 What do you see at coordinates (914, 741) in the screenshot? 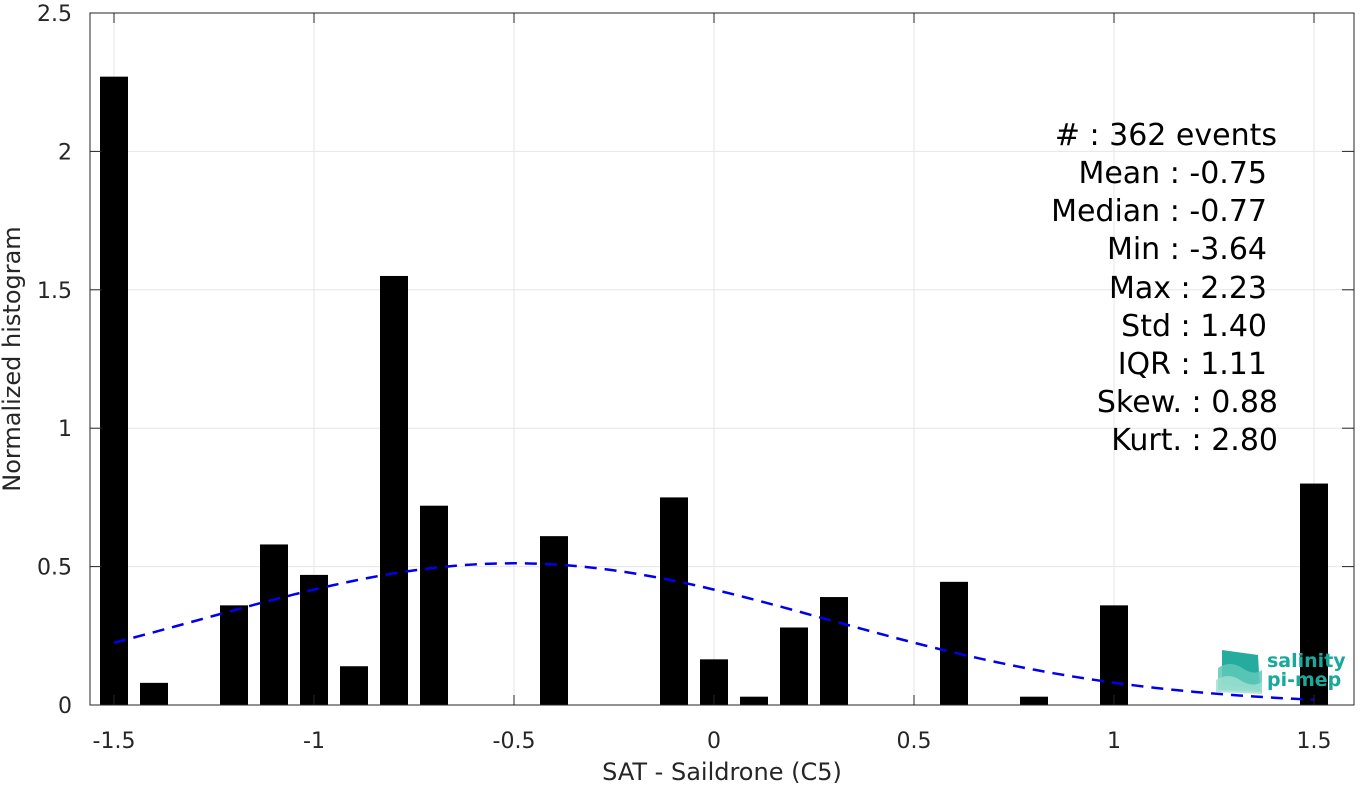
I see `x-tick-label: 0.5` at bounding box center [914, 741].